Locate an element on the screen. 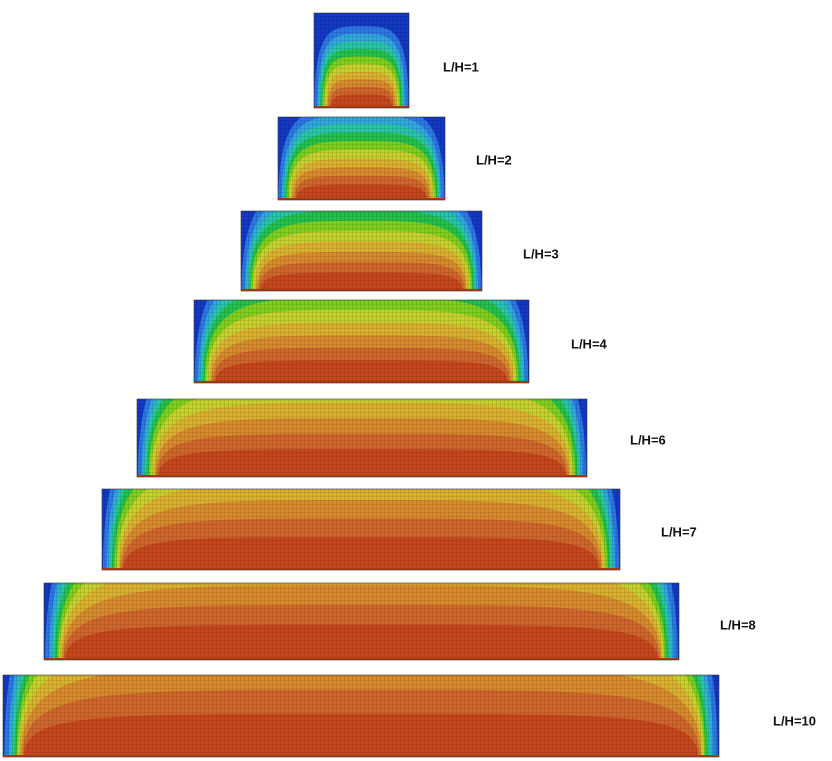  panel-label: L/H=1 is located at coordinates (461, 66).